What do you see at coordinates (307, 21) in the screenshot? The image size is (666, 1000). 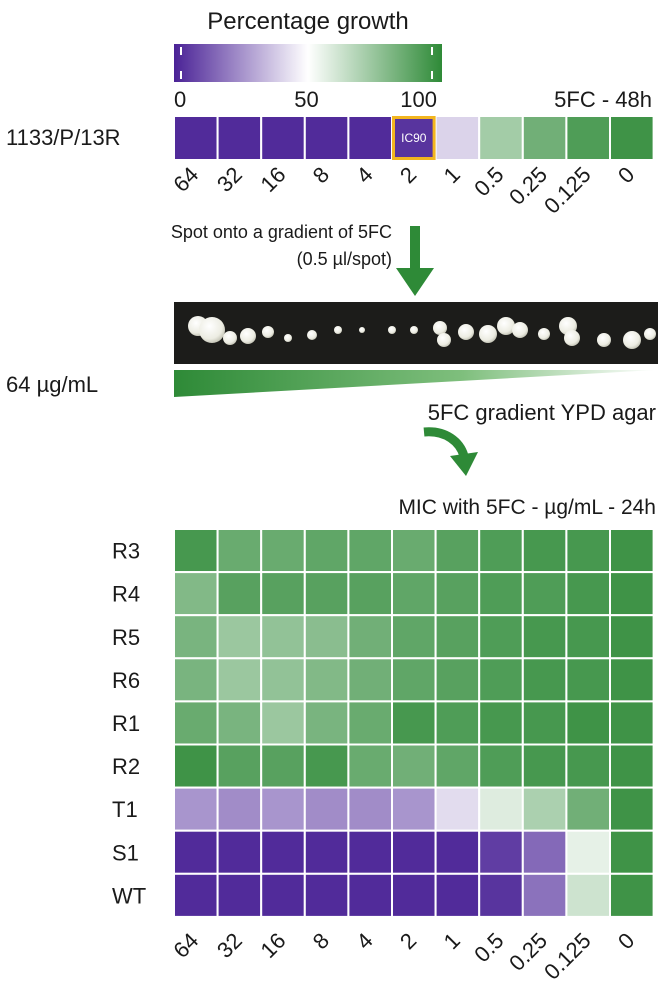 I see `colorbar-title: Percentage growth` at bounding box center [307, 21].